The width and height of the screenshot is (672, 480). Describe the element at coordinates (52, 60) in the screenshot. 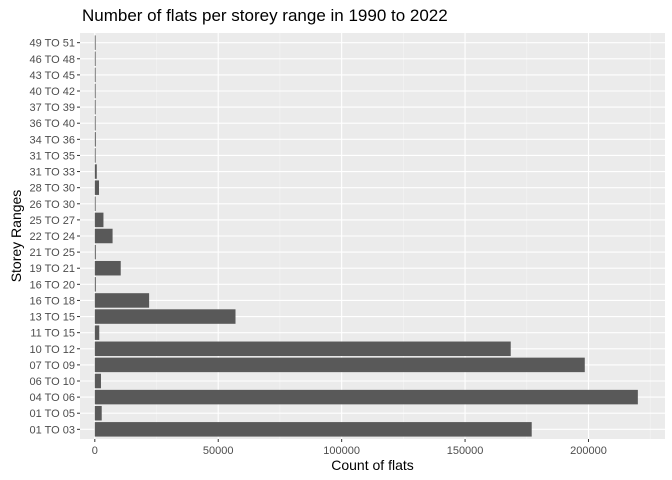

I see `y-tick-label: 46 TO 48` at that location.